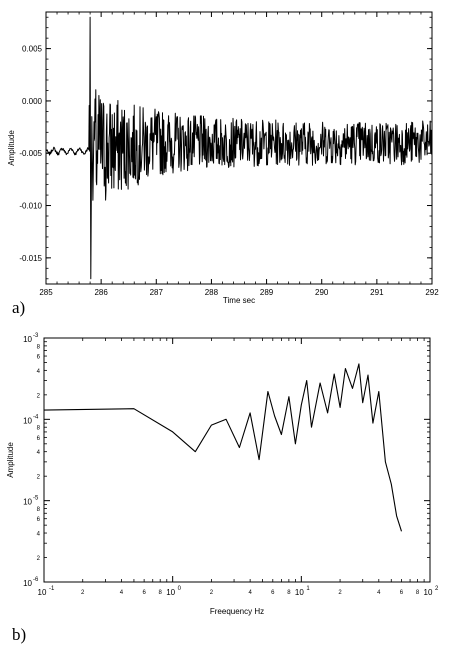  Describe the element at coordinates (46, 292) in the screenshot. I see `panel-a-xtick-label: 285` at that location.